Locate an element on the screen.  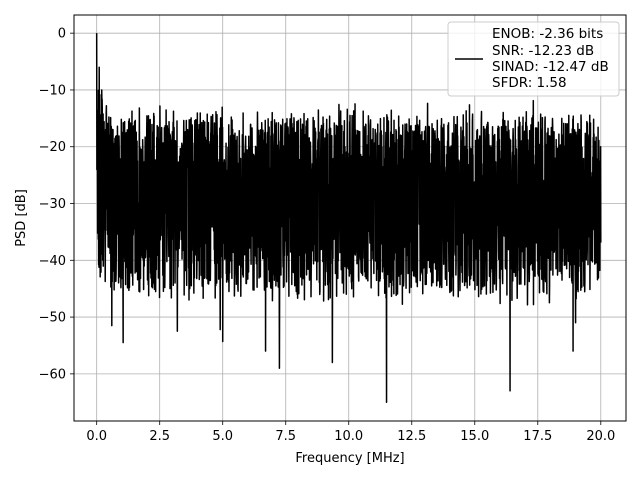
x-tick-label: 15.0 is located at coordinates (474, 436).